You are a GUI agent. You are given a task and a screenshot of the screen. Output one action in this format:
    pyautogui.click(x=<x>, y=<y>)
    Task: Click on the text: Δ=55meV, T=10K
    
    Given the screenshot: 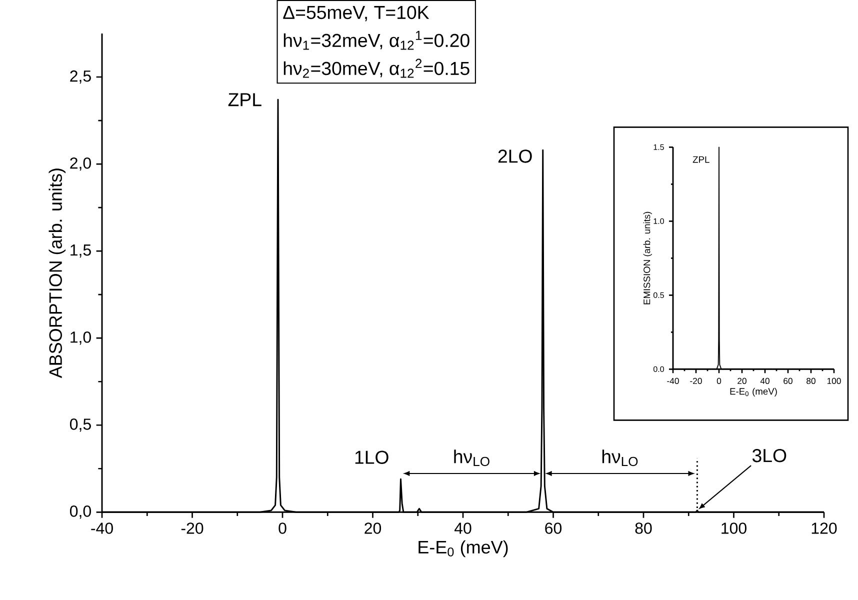 What is the action you would take?
    pyautogui.click(x=356, y=14)
    